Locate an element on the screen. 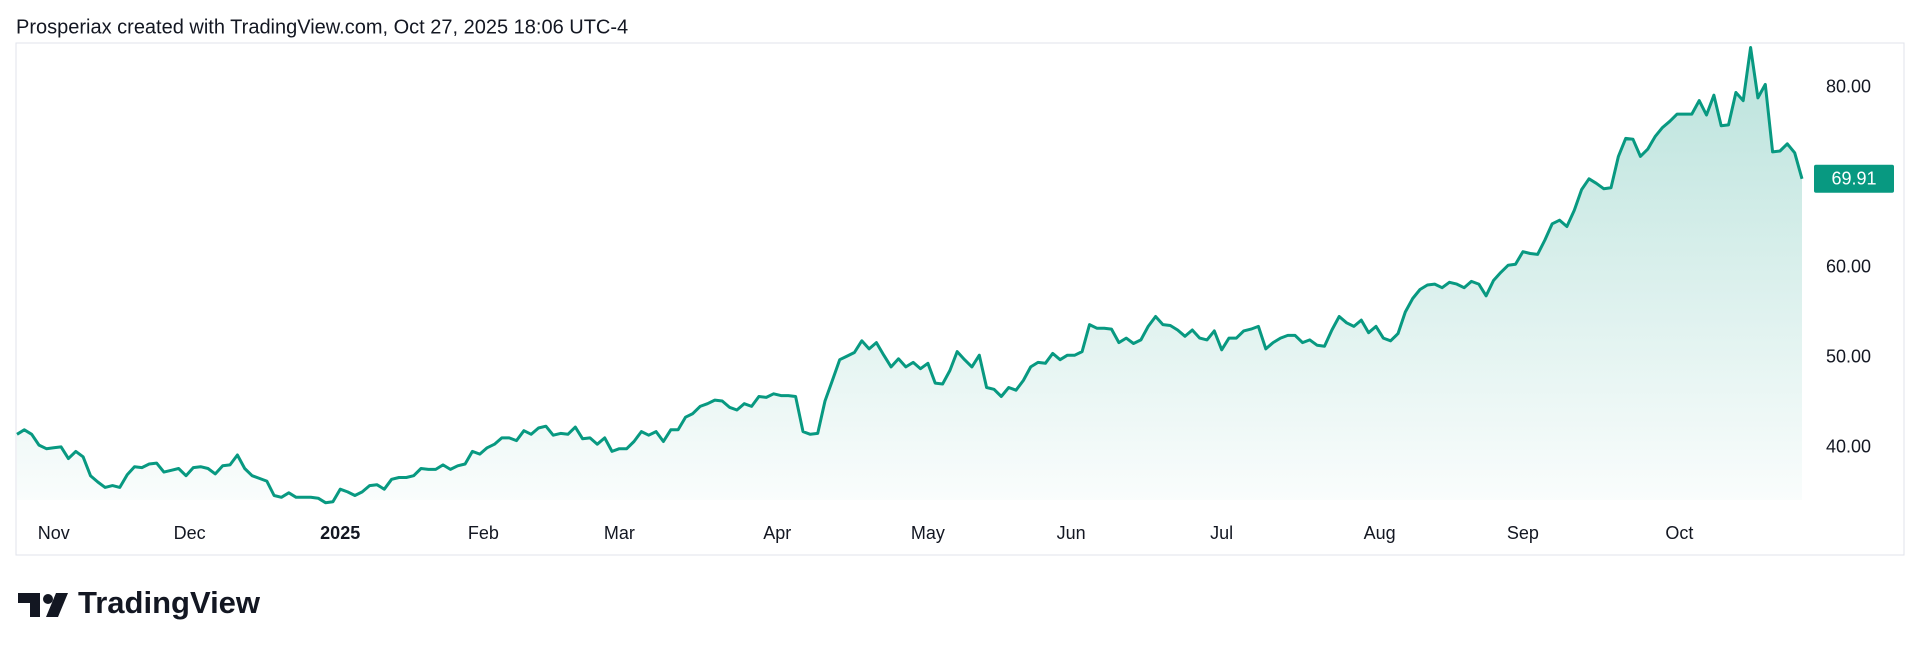 The image size is (1920, 651). x-tick-label: Aug is located at coordinates (1380, 533).